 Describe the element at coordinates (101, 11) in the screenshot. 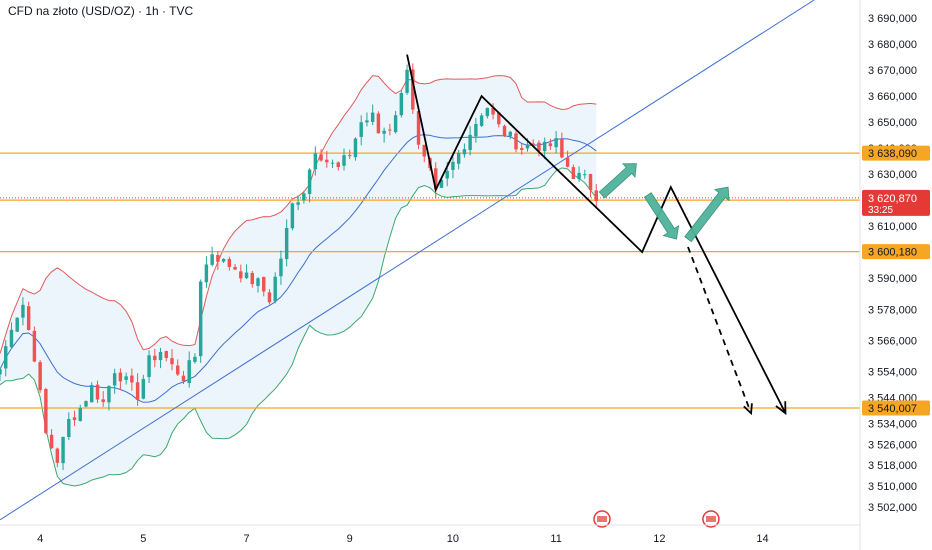

I see `chart-title: CFD na złoto (USD/OZ) · 1h · TVC` at that location.